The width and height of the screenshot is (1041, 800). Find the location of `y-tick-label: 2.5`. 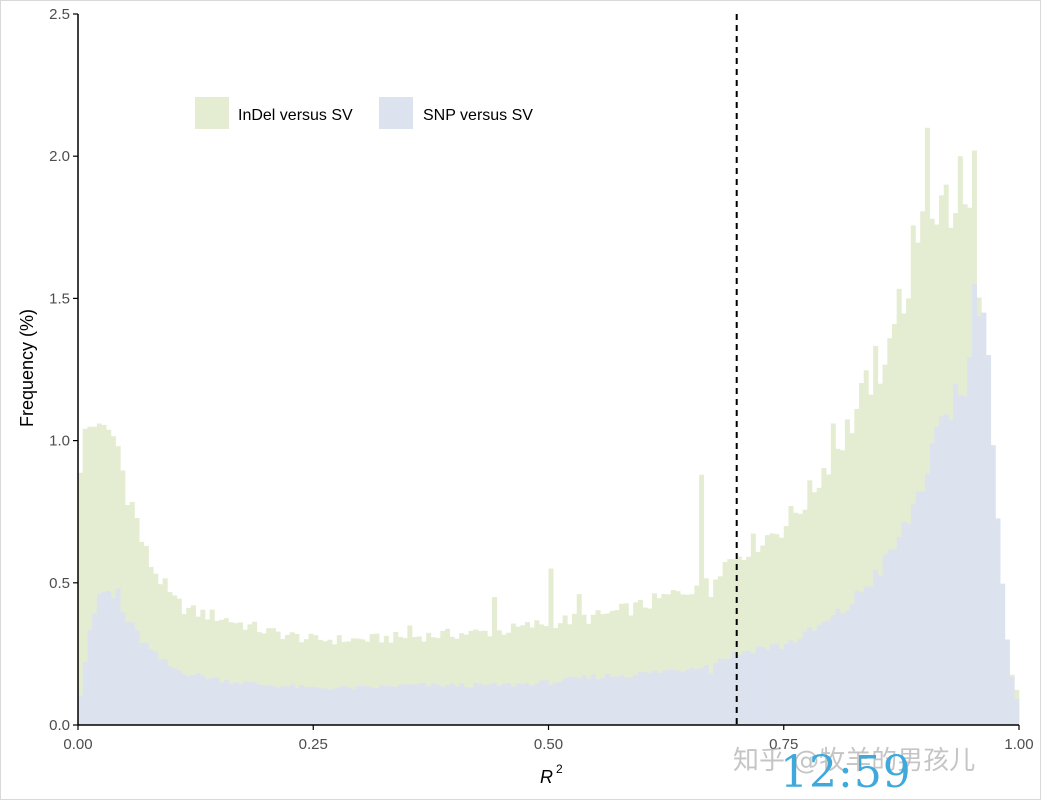

y-tick-label: 2.5 is located at coordinates (59, 14).